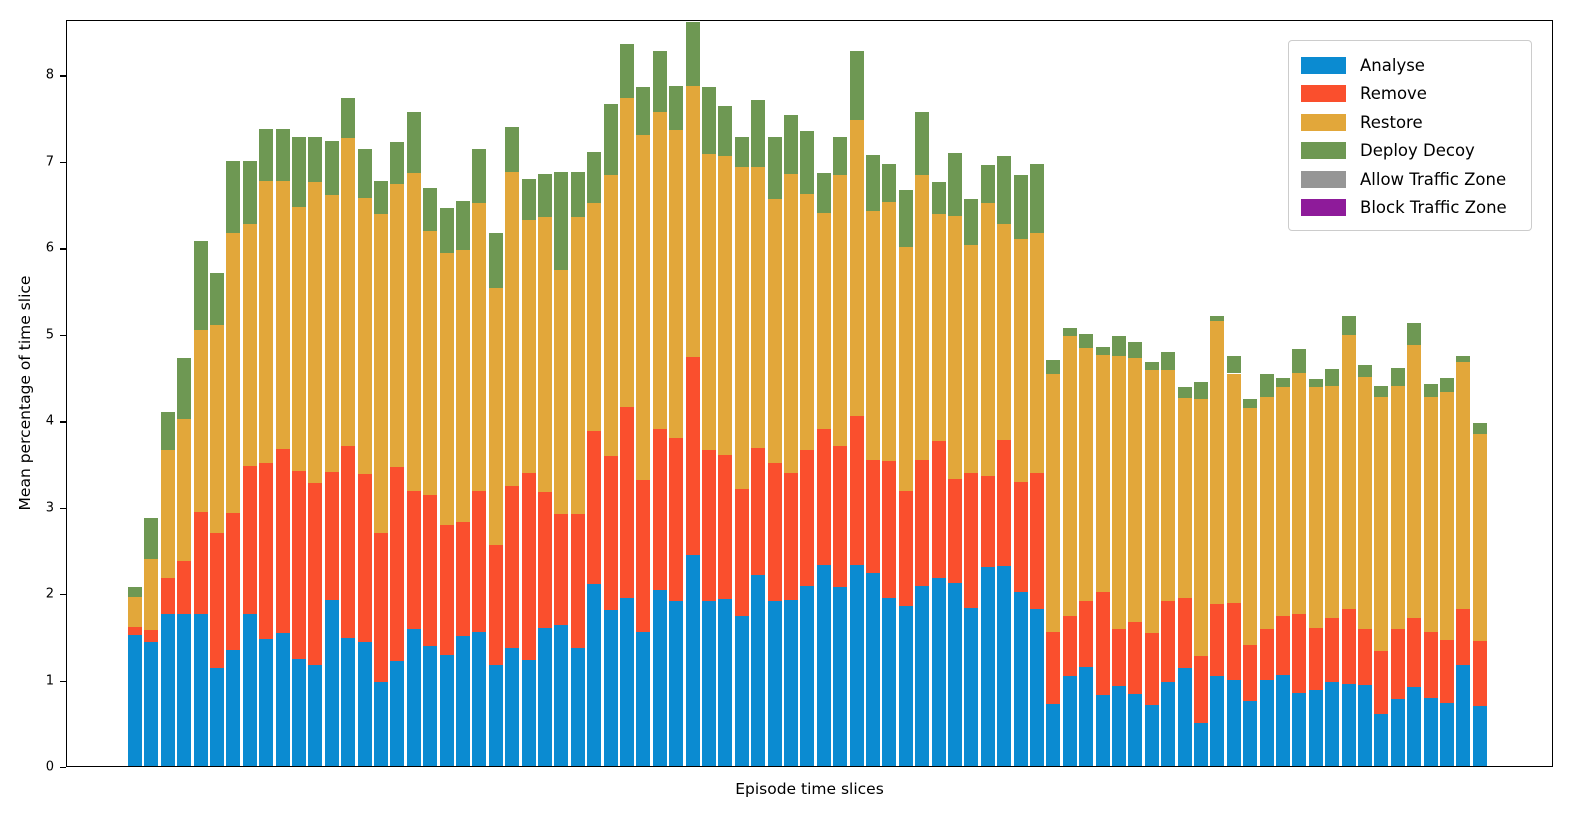 This screenshot has height=816, width=1583. Describe the element at coordinates (1323, 151) in the screenshot. I see `legend-swatch-icon` at that location.